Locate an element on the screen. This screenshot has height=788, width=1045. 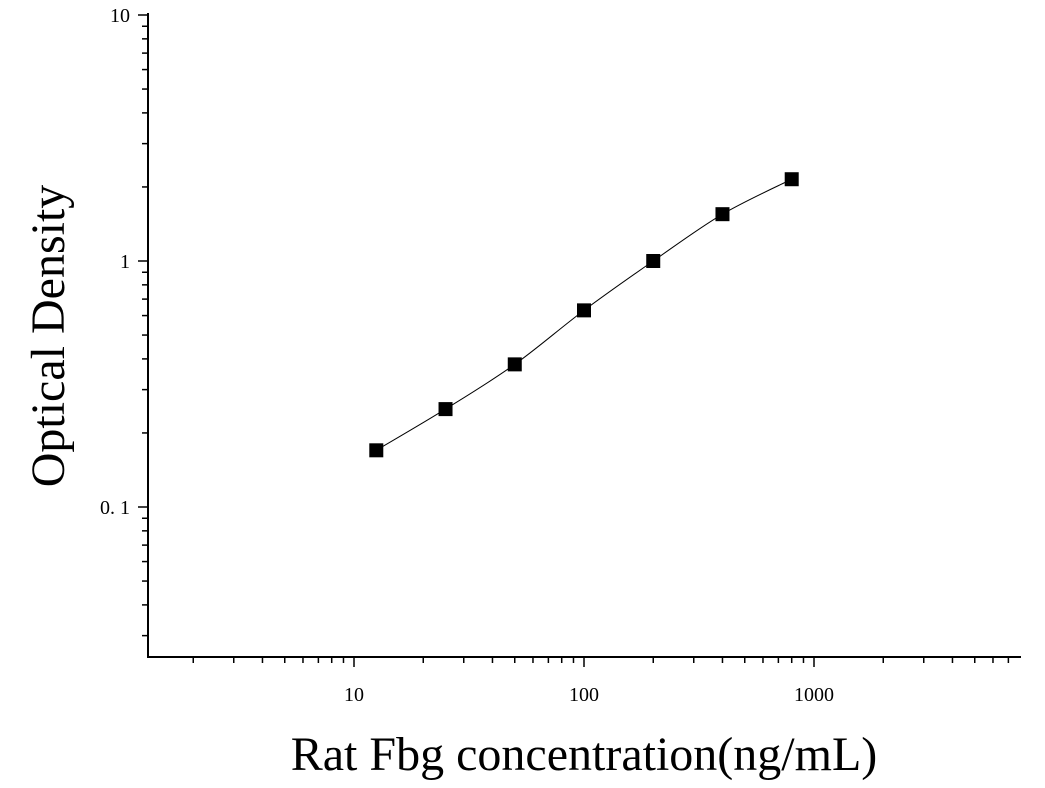
y-axis-title: Optical Density is located at coordinates (48, 336).